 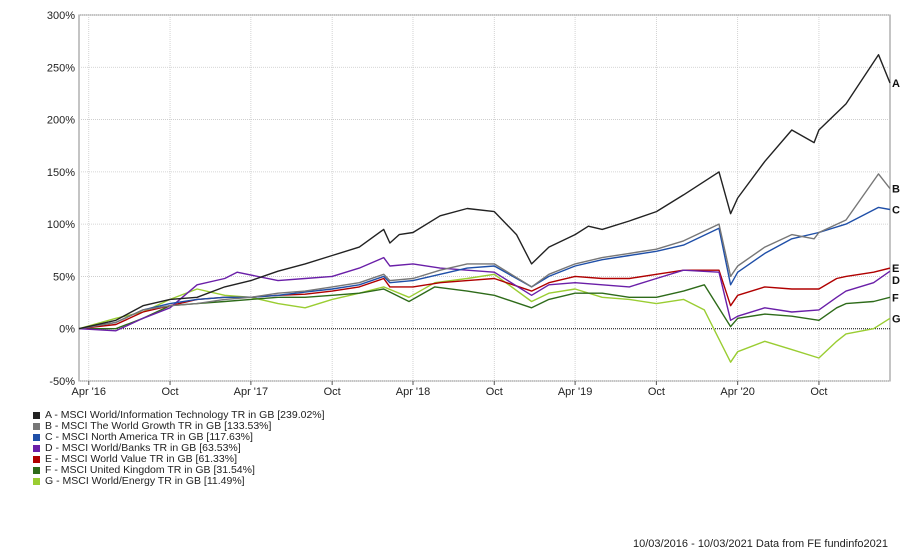 I want to click on series-line-f, so click(x=485, y=307).